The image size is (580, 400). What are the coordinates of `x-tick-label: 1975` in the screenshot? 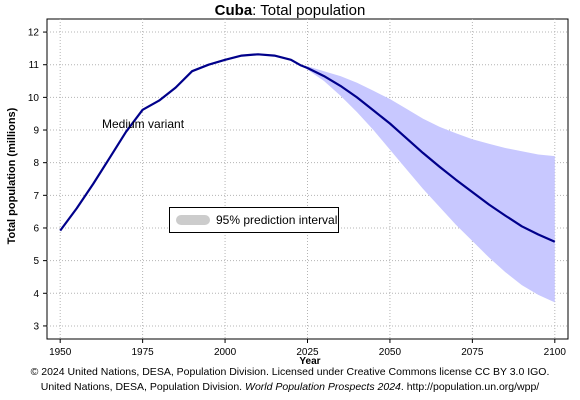 It's located at (143, 352).